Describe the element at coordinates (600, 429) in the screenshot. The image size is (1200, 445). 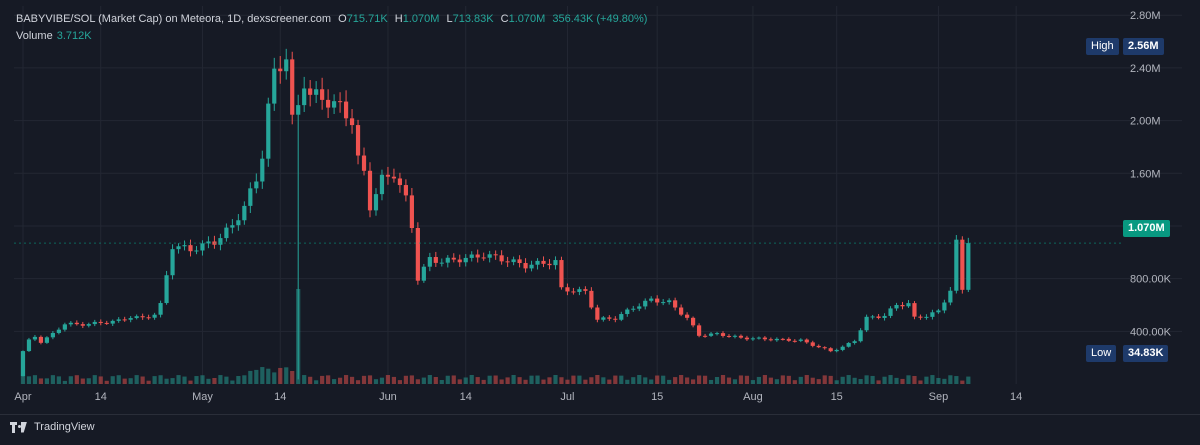
I see `footer-bar` at that location.